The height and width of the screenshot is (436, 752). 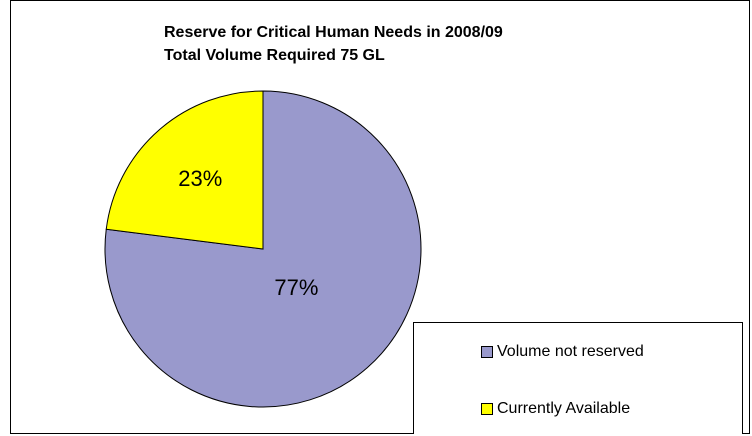 I want to click on legend-item-volume-not-reserved: Volume not reserved, so click(x=562, y=352).